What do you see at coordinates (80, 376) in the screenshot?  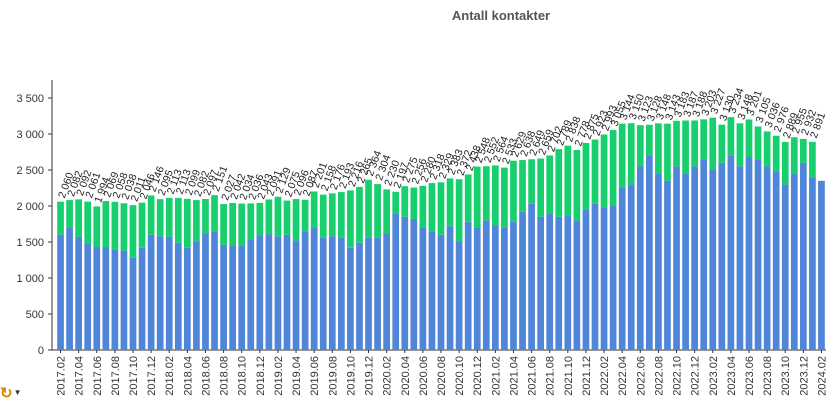 I see `x-tick-label: 2017.04` at bounding box center [80, 376].